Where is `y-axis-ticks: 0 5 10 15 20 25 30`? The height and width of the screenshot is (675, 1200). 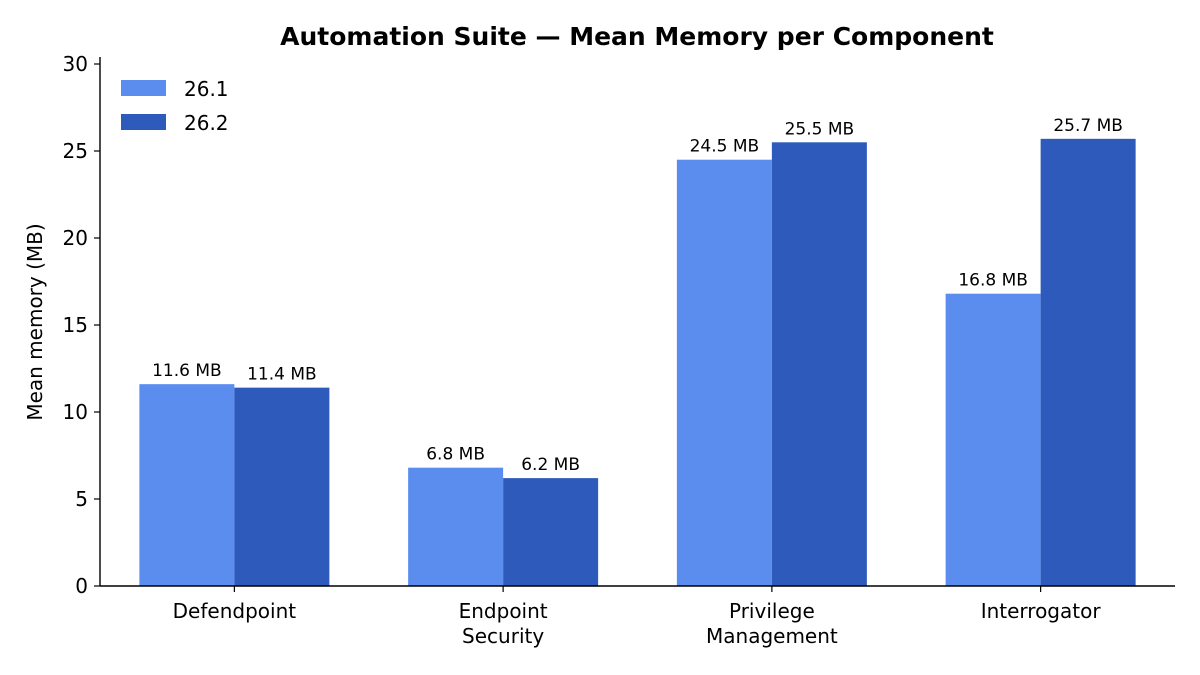
y-axis-ticks: 0 5 10 15 20 25 30 is located at coordinates (81, 325).